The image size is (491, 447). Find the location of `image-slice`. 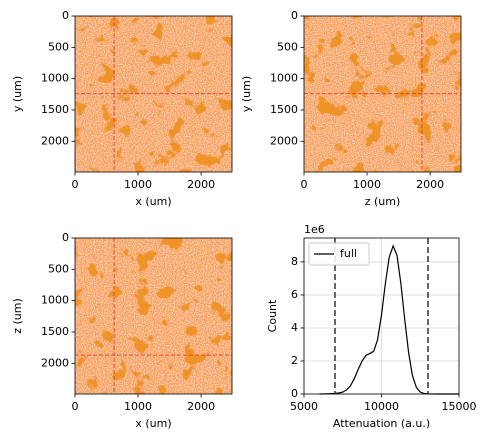

image-slice is located at coordinates (153, 316).